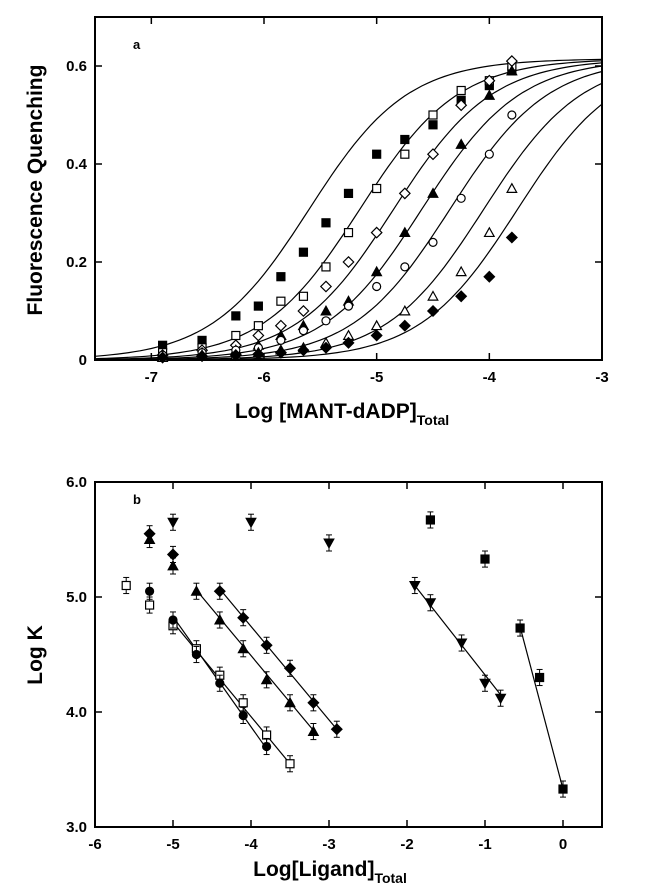 The height and width of the screenshot is (887, 650). Describe the element at coordinates (172, 844) in the screenshot. I see `panel-b-x-tick-label: -5` at that location.